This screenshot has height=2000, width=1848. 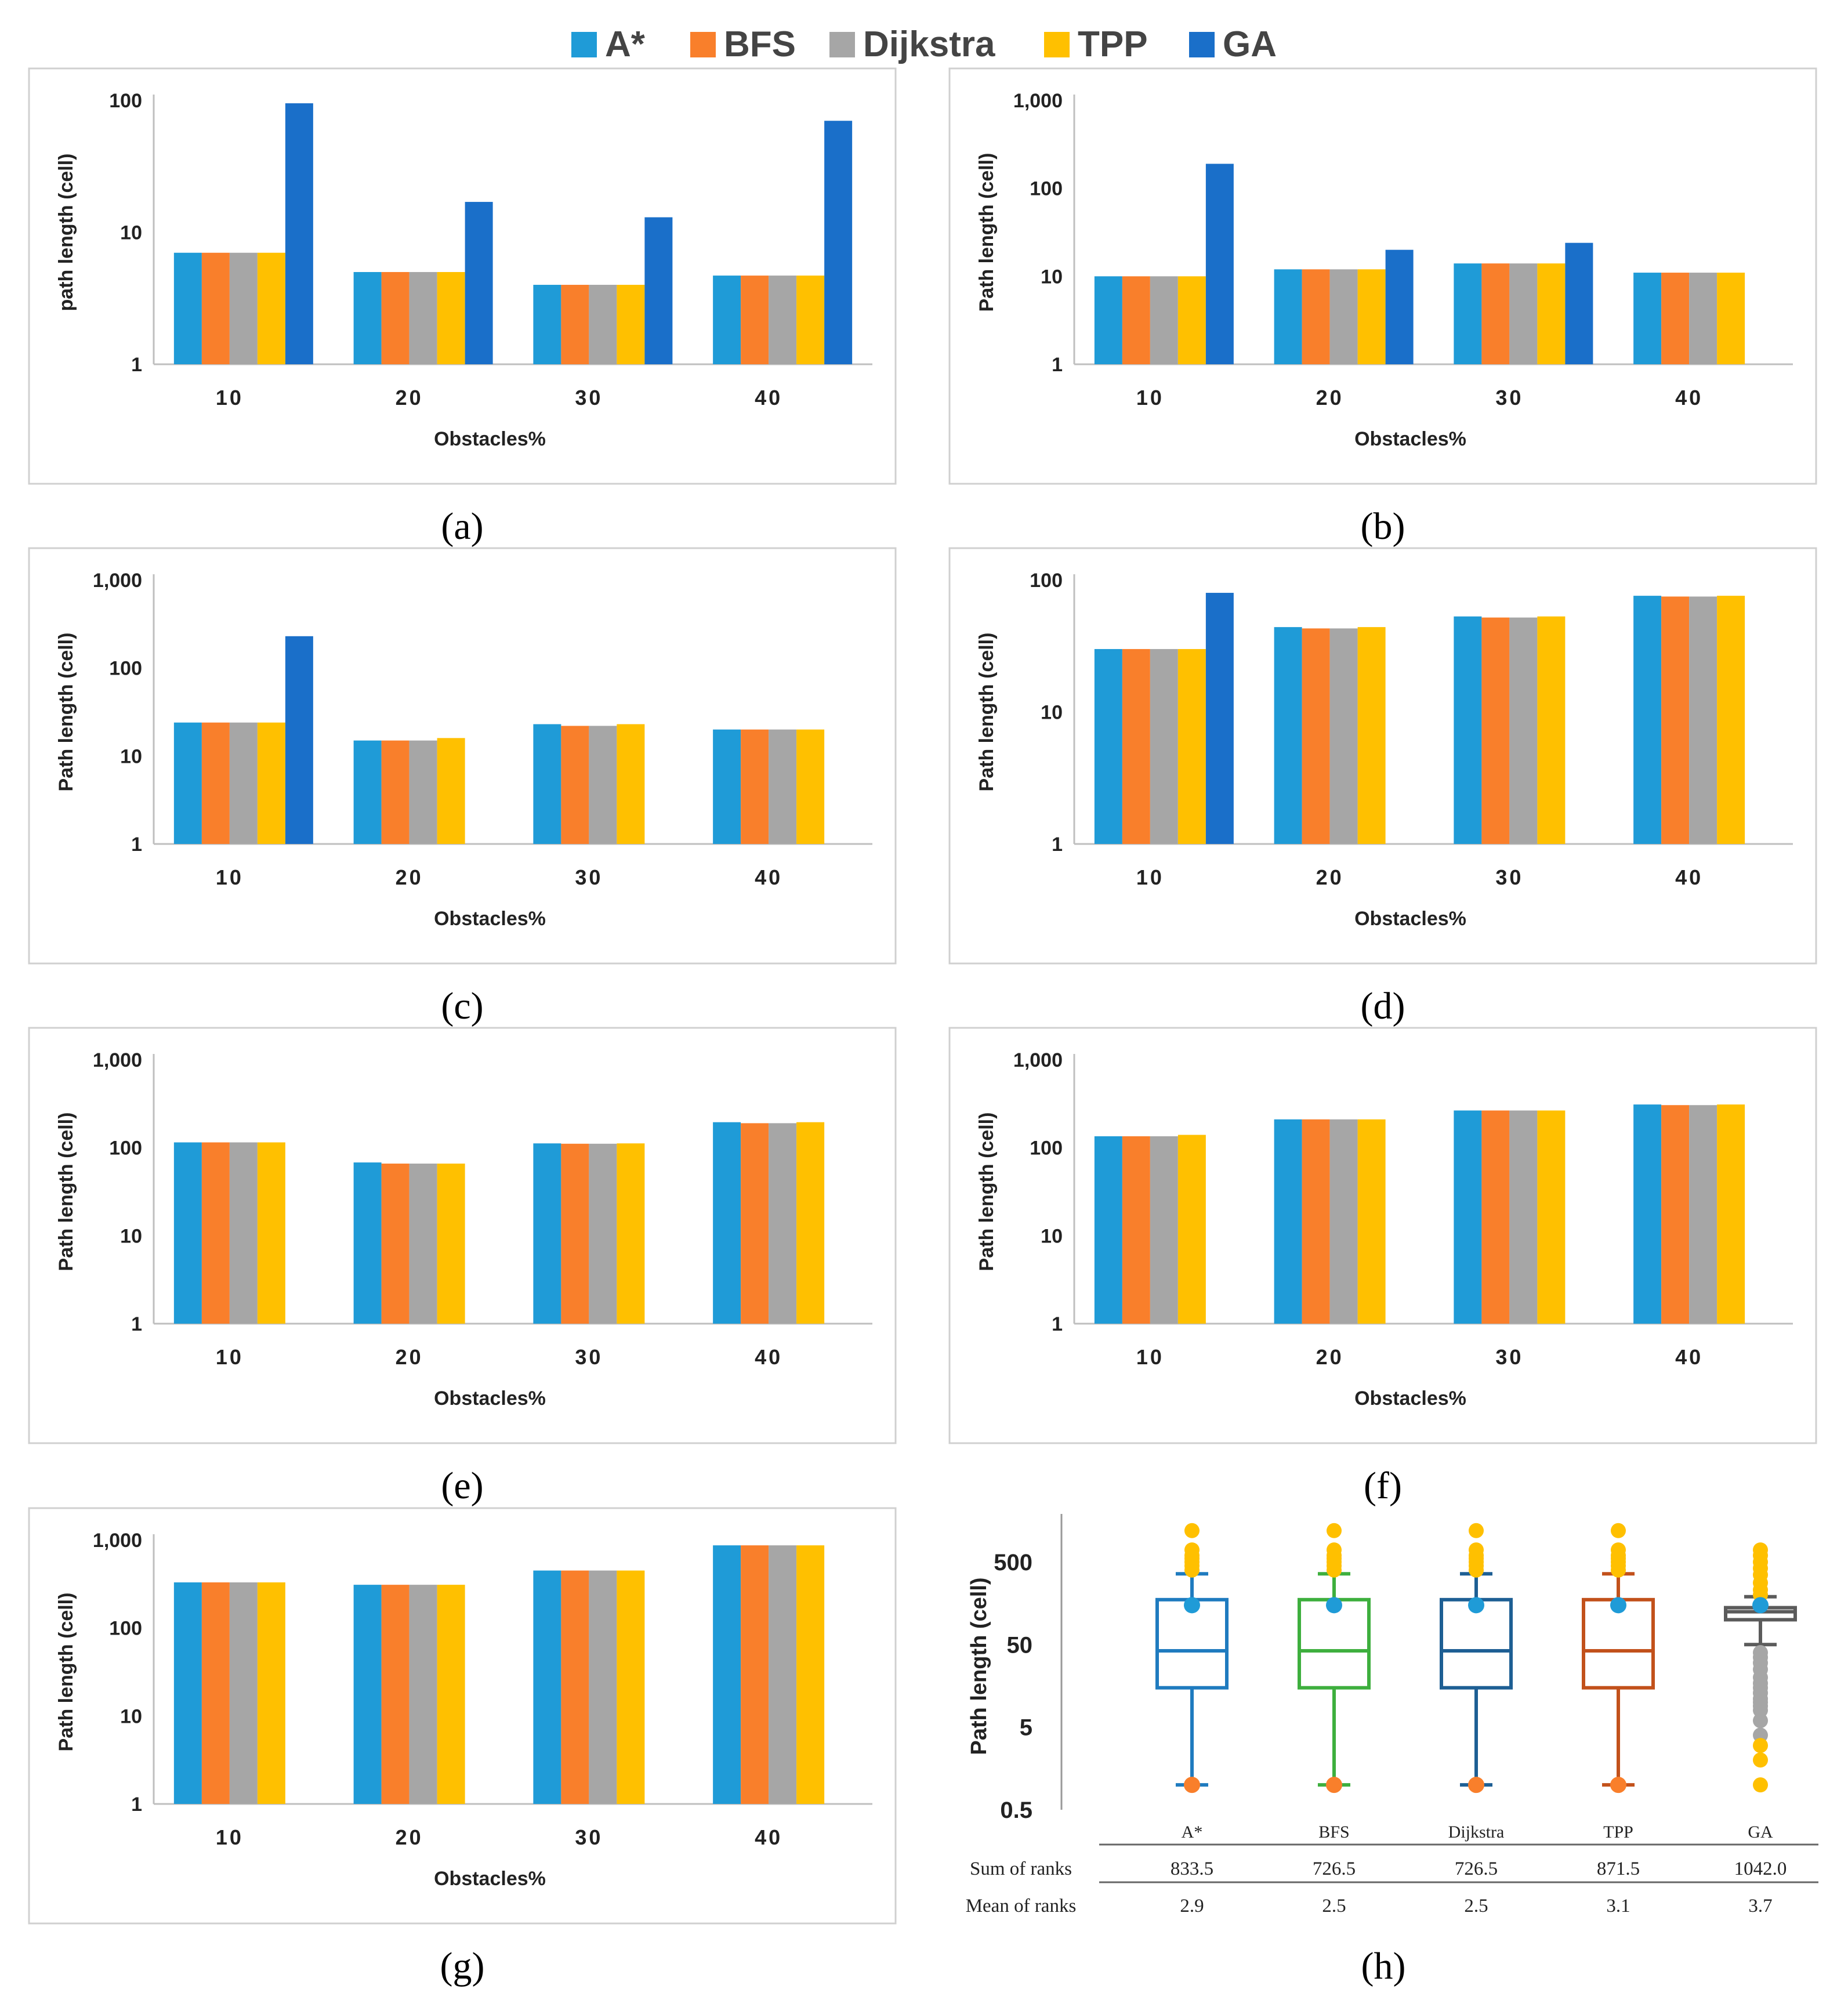 What do you see at coordinates (1026, 1728) in the screenshot?
I see `y-tick-label: 5` at bounding box center [1026, 1728].